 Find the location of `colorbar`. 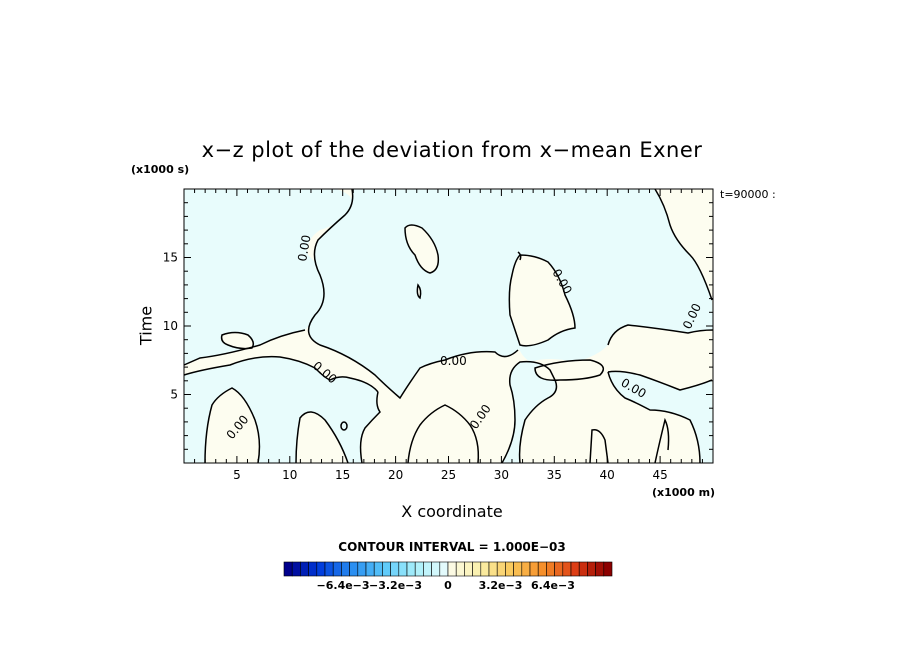

colorbar is located at coordinates (448, 569).